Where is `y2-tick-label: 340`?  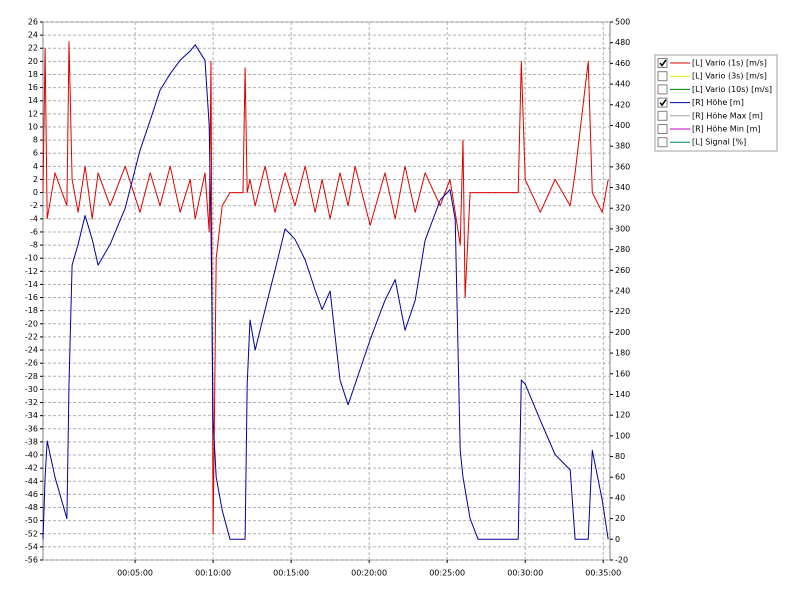
y2-tick-label: 340 is located at coordinates (622, 187).